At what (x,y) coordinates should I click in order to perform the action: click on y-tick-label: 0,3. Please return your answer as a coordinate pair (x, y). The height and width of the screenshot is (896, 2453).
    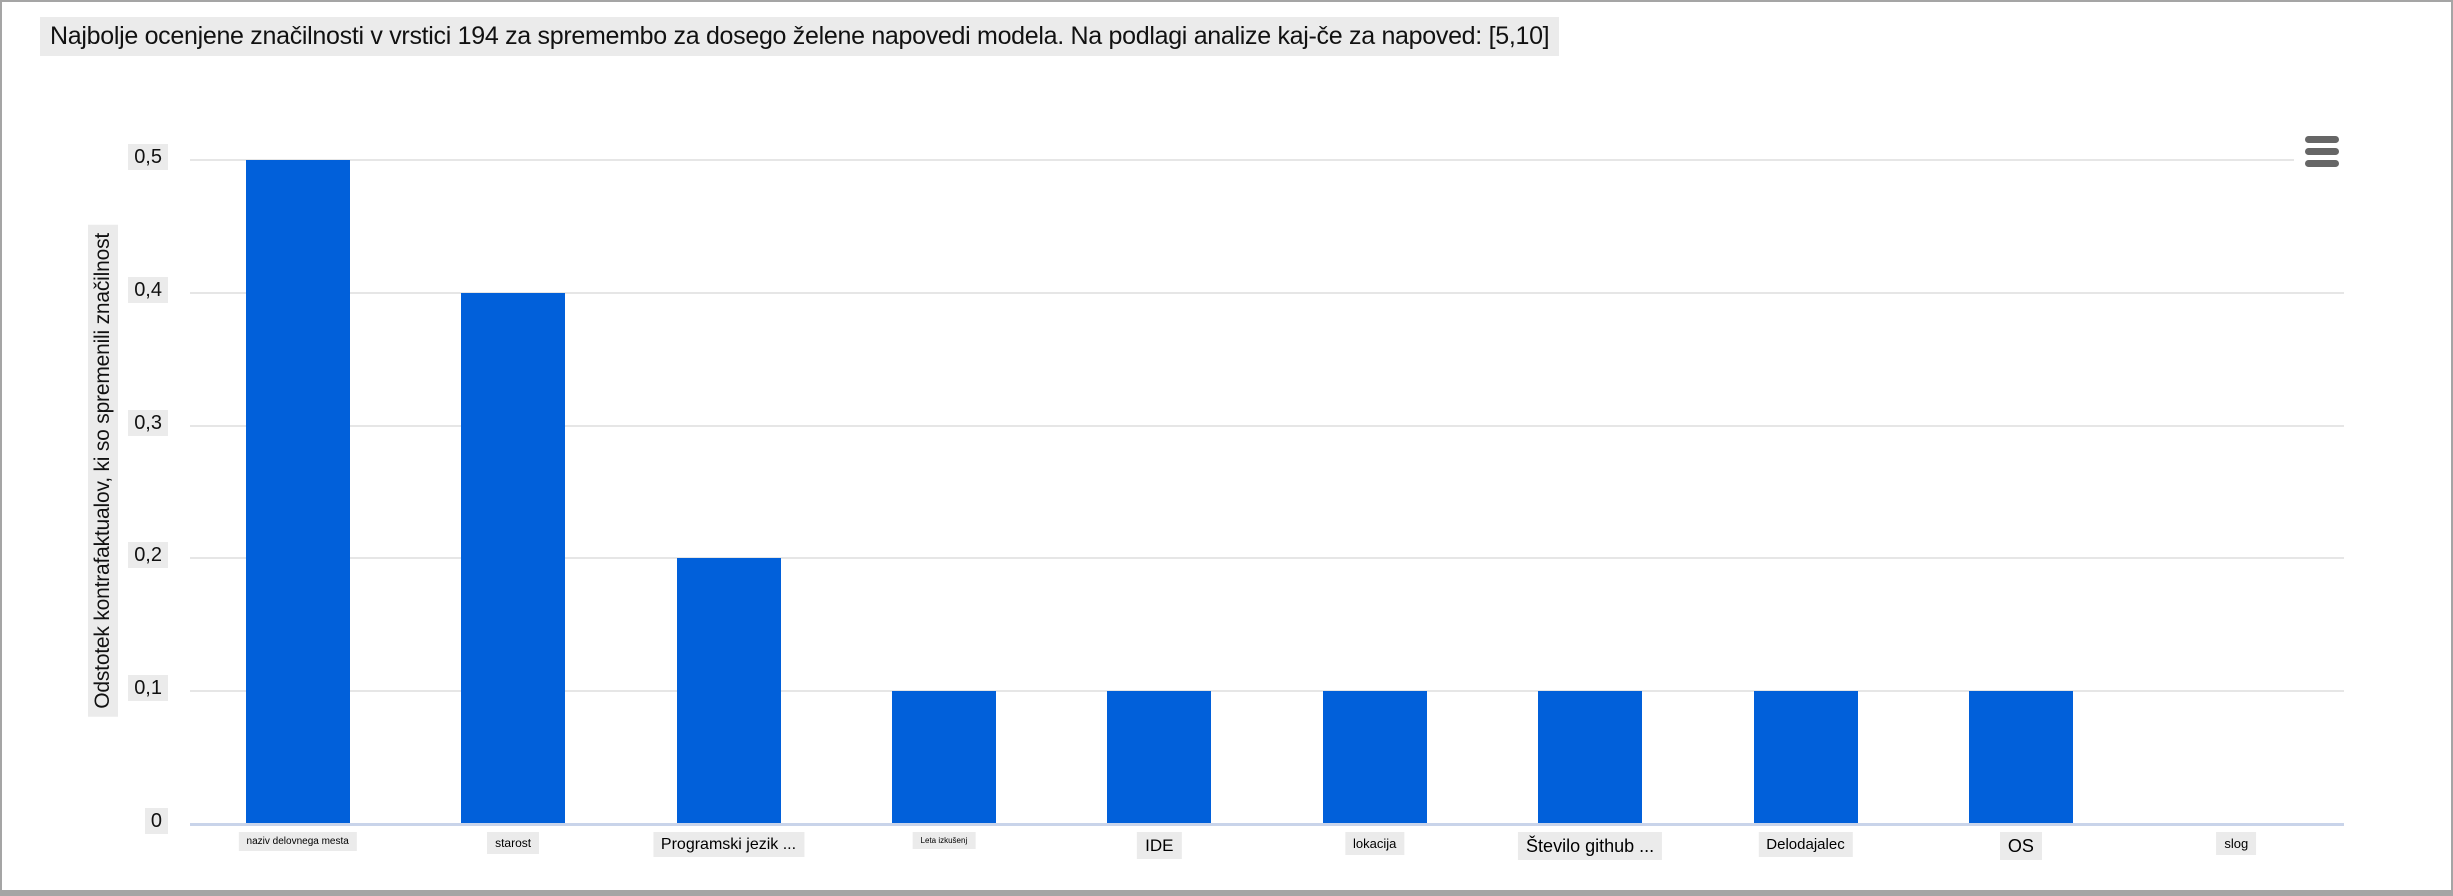
    Looking at the image, I should click on (105, 422).